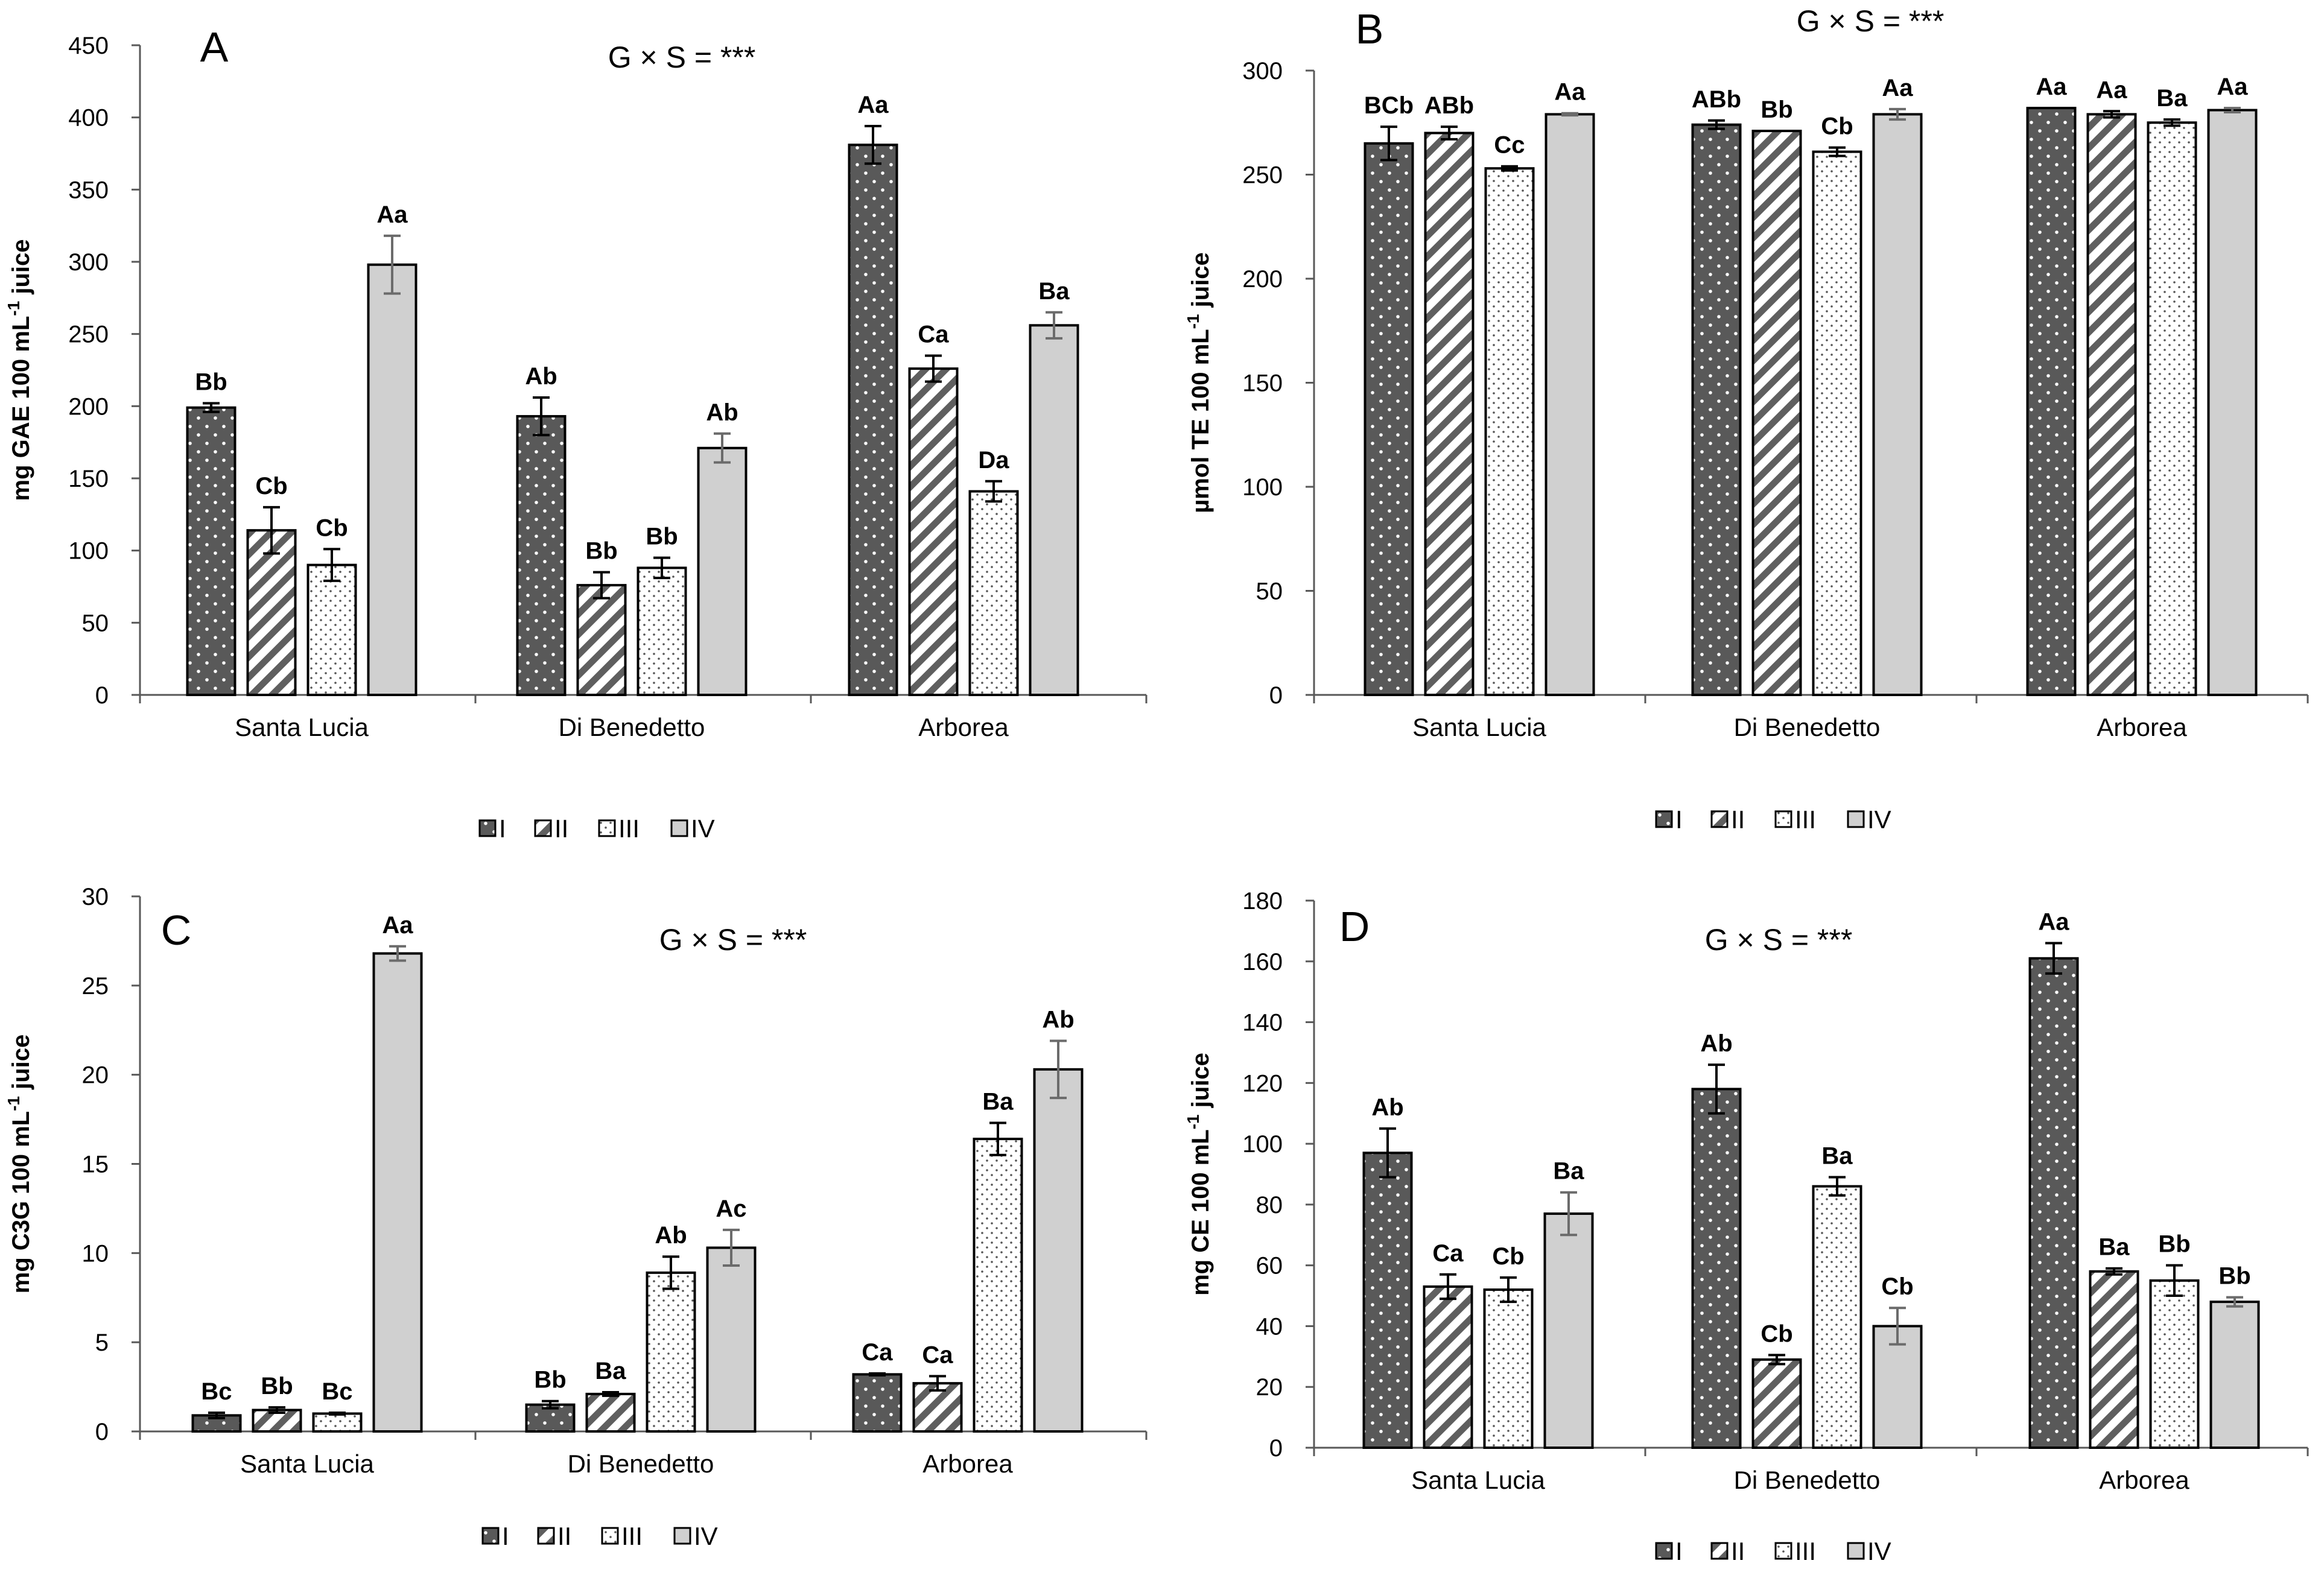  Describe the element at coordinates (88, 406) in the screenshot. I see `y-tick-label: 200` at that location.